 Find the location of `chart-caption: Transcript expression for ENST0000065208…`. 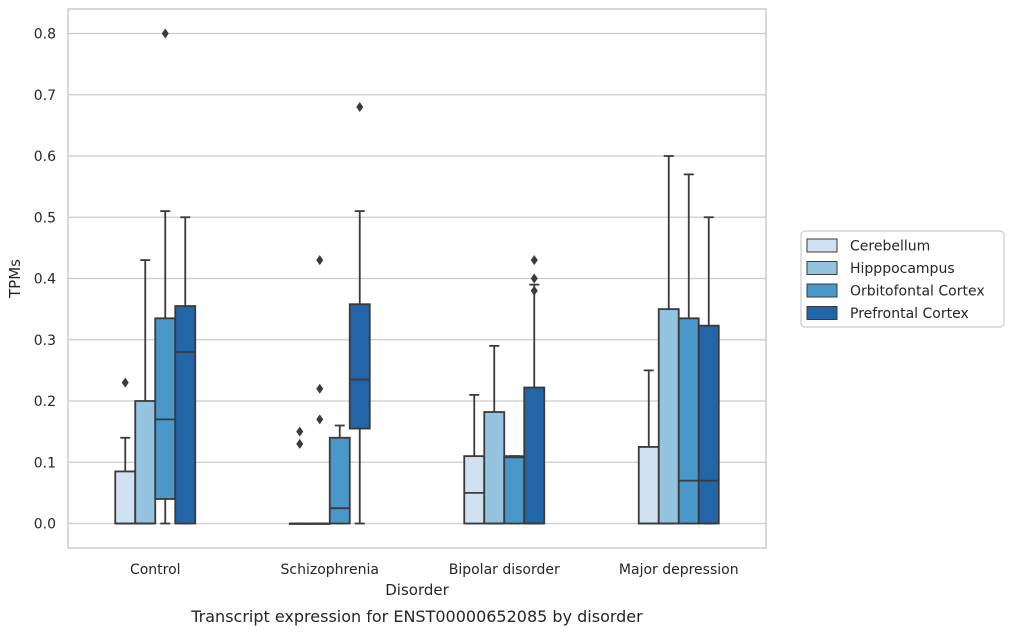

chart-caption: Transcript expression for ENST0000065208… is located at coordinates (416, 616).